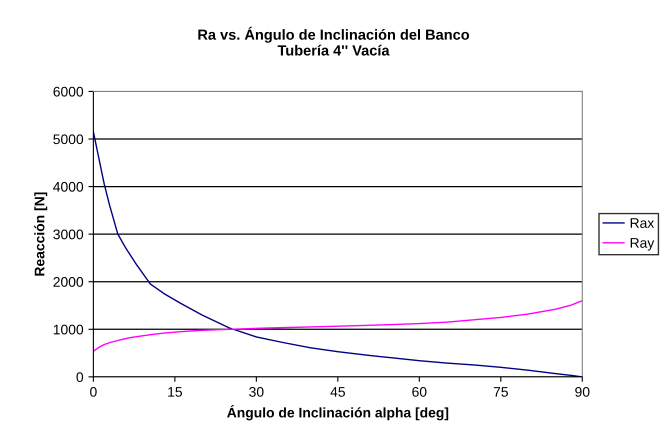  Describe the element at coordinates (41, 234) in the screenshot. I see `y-axis-title: Reacción [N]` at that location.